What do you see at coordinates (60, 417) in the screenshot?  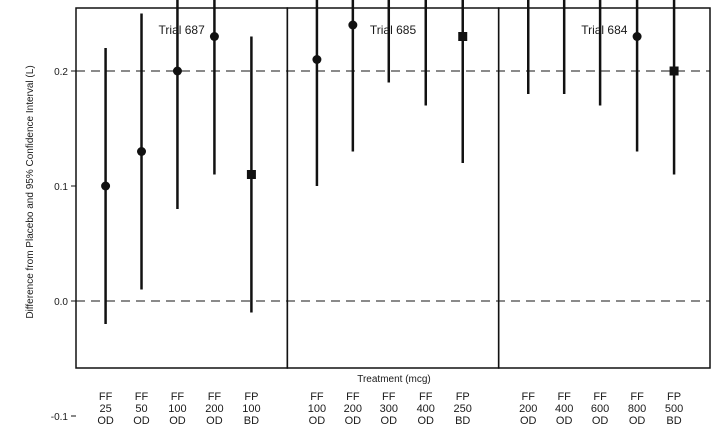 I see `y-tick-label: -0.1` at bounding box center [60, 417].